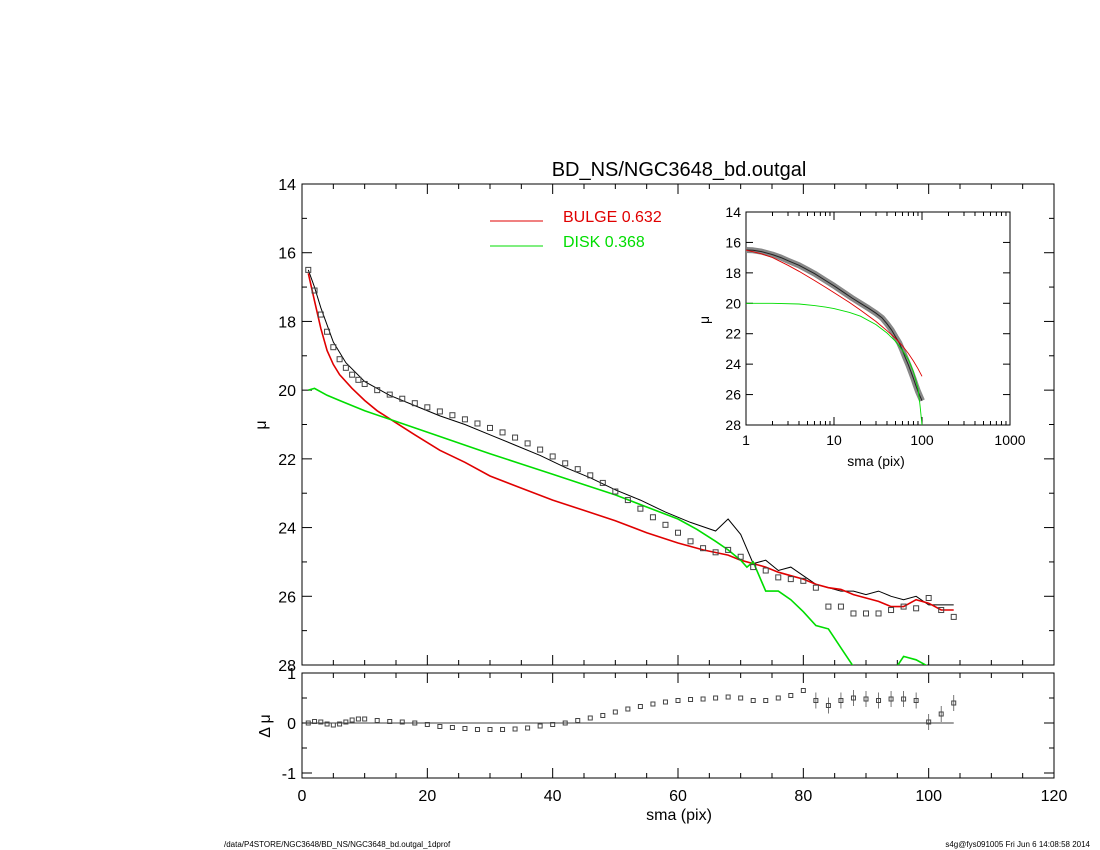  What do you see at coordinates (733, 212) in the screenshot?
I see `inset-y-tick-label: 14` at bounding box center [733, 212].